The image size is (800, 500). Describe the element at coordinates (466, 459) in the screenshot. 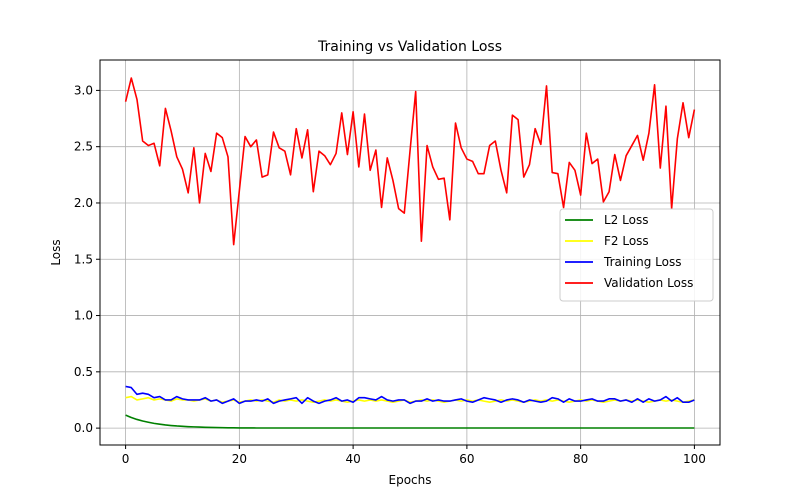

I see `x-tick-label: 60` at that location.